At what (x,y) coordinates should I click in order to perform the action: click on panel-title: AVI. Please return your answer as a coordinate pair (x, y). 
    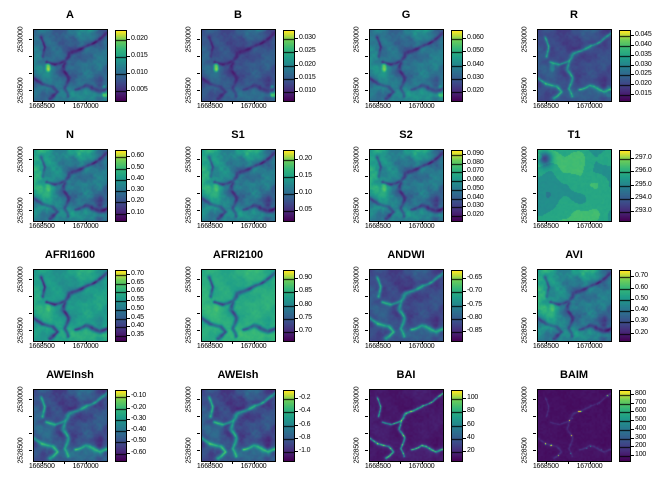
    Looking at the image, I should click on (574, 255).